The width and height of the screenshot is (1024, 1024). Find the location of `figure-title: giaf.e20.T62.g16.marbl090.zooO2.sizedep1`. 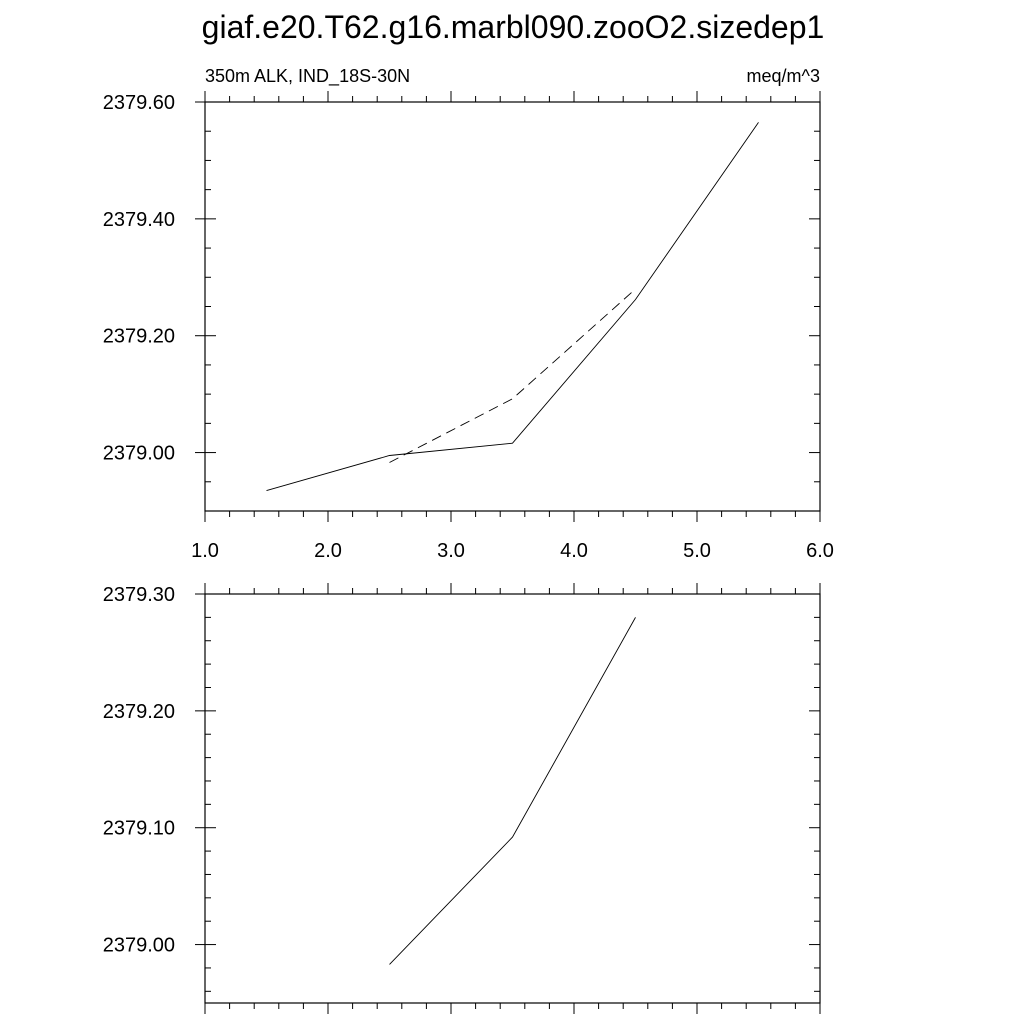

figure-title: giaf.e20.T62.g16.marbl090.zooO2.sizedep1 is located at coordinates (513, 27).